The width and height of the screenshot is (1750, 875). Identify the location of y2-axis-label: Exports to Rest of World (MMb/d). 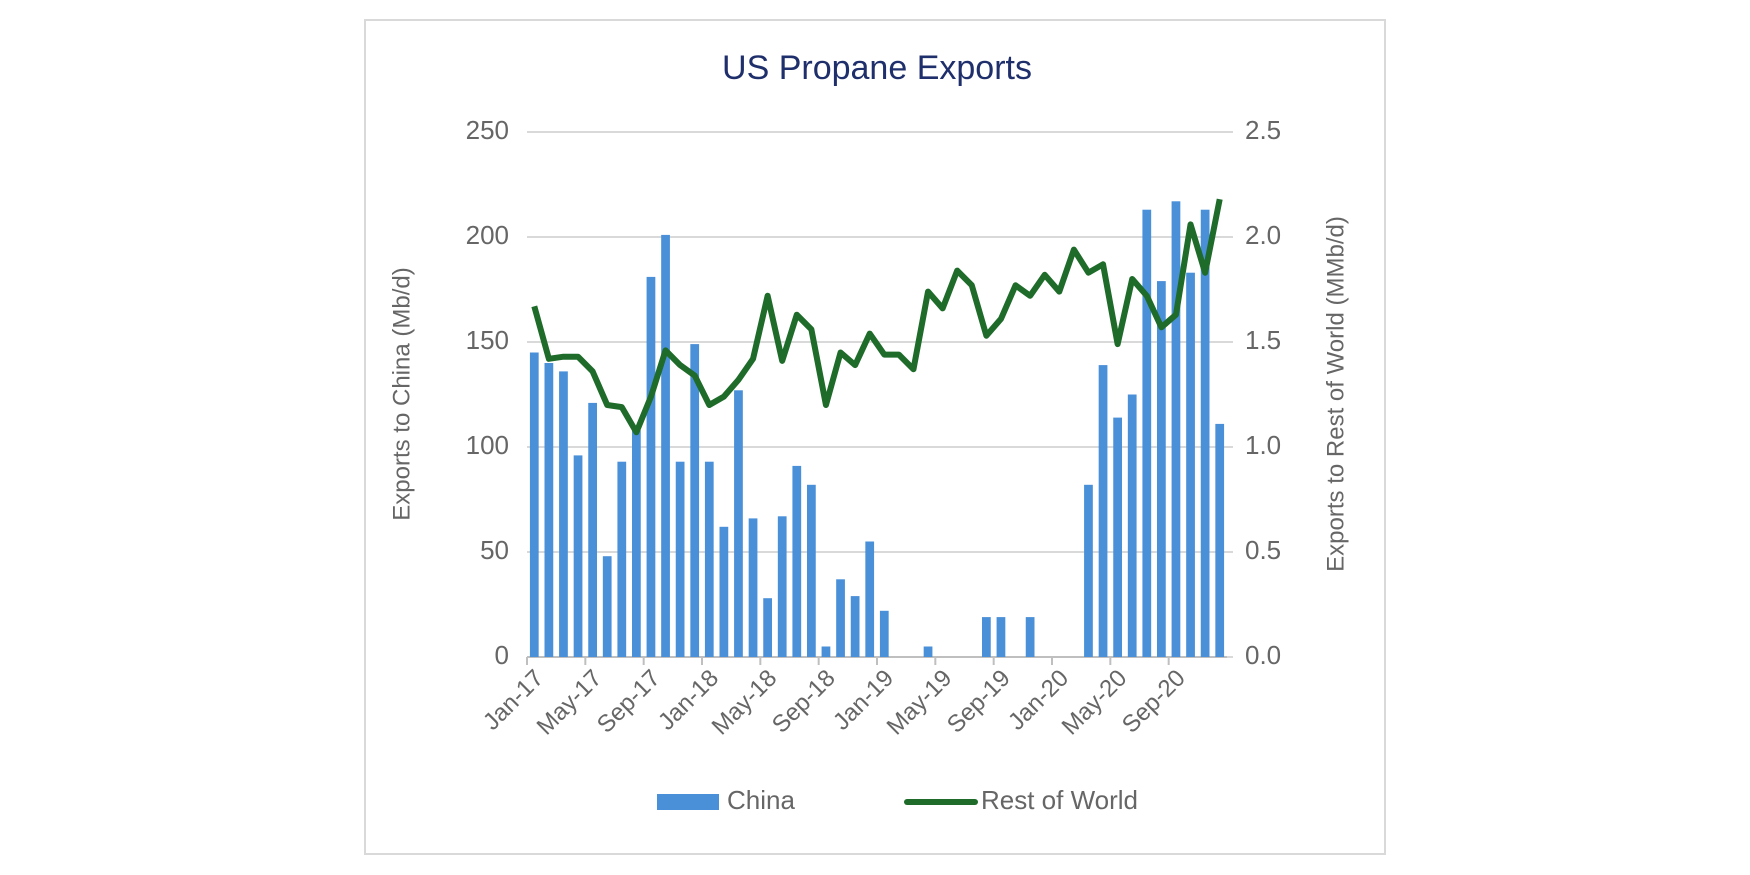
(1335, 394).